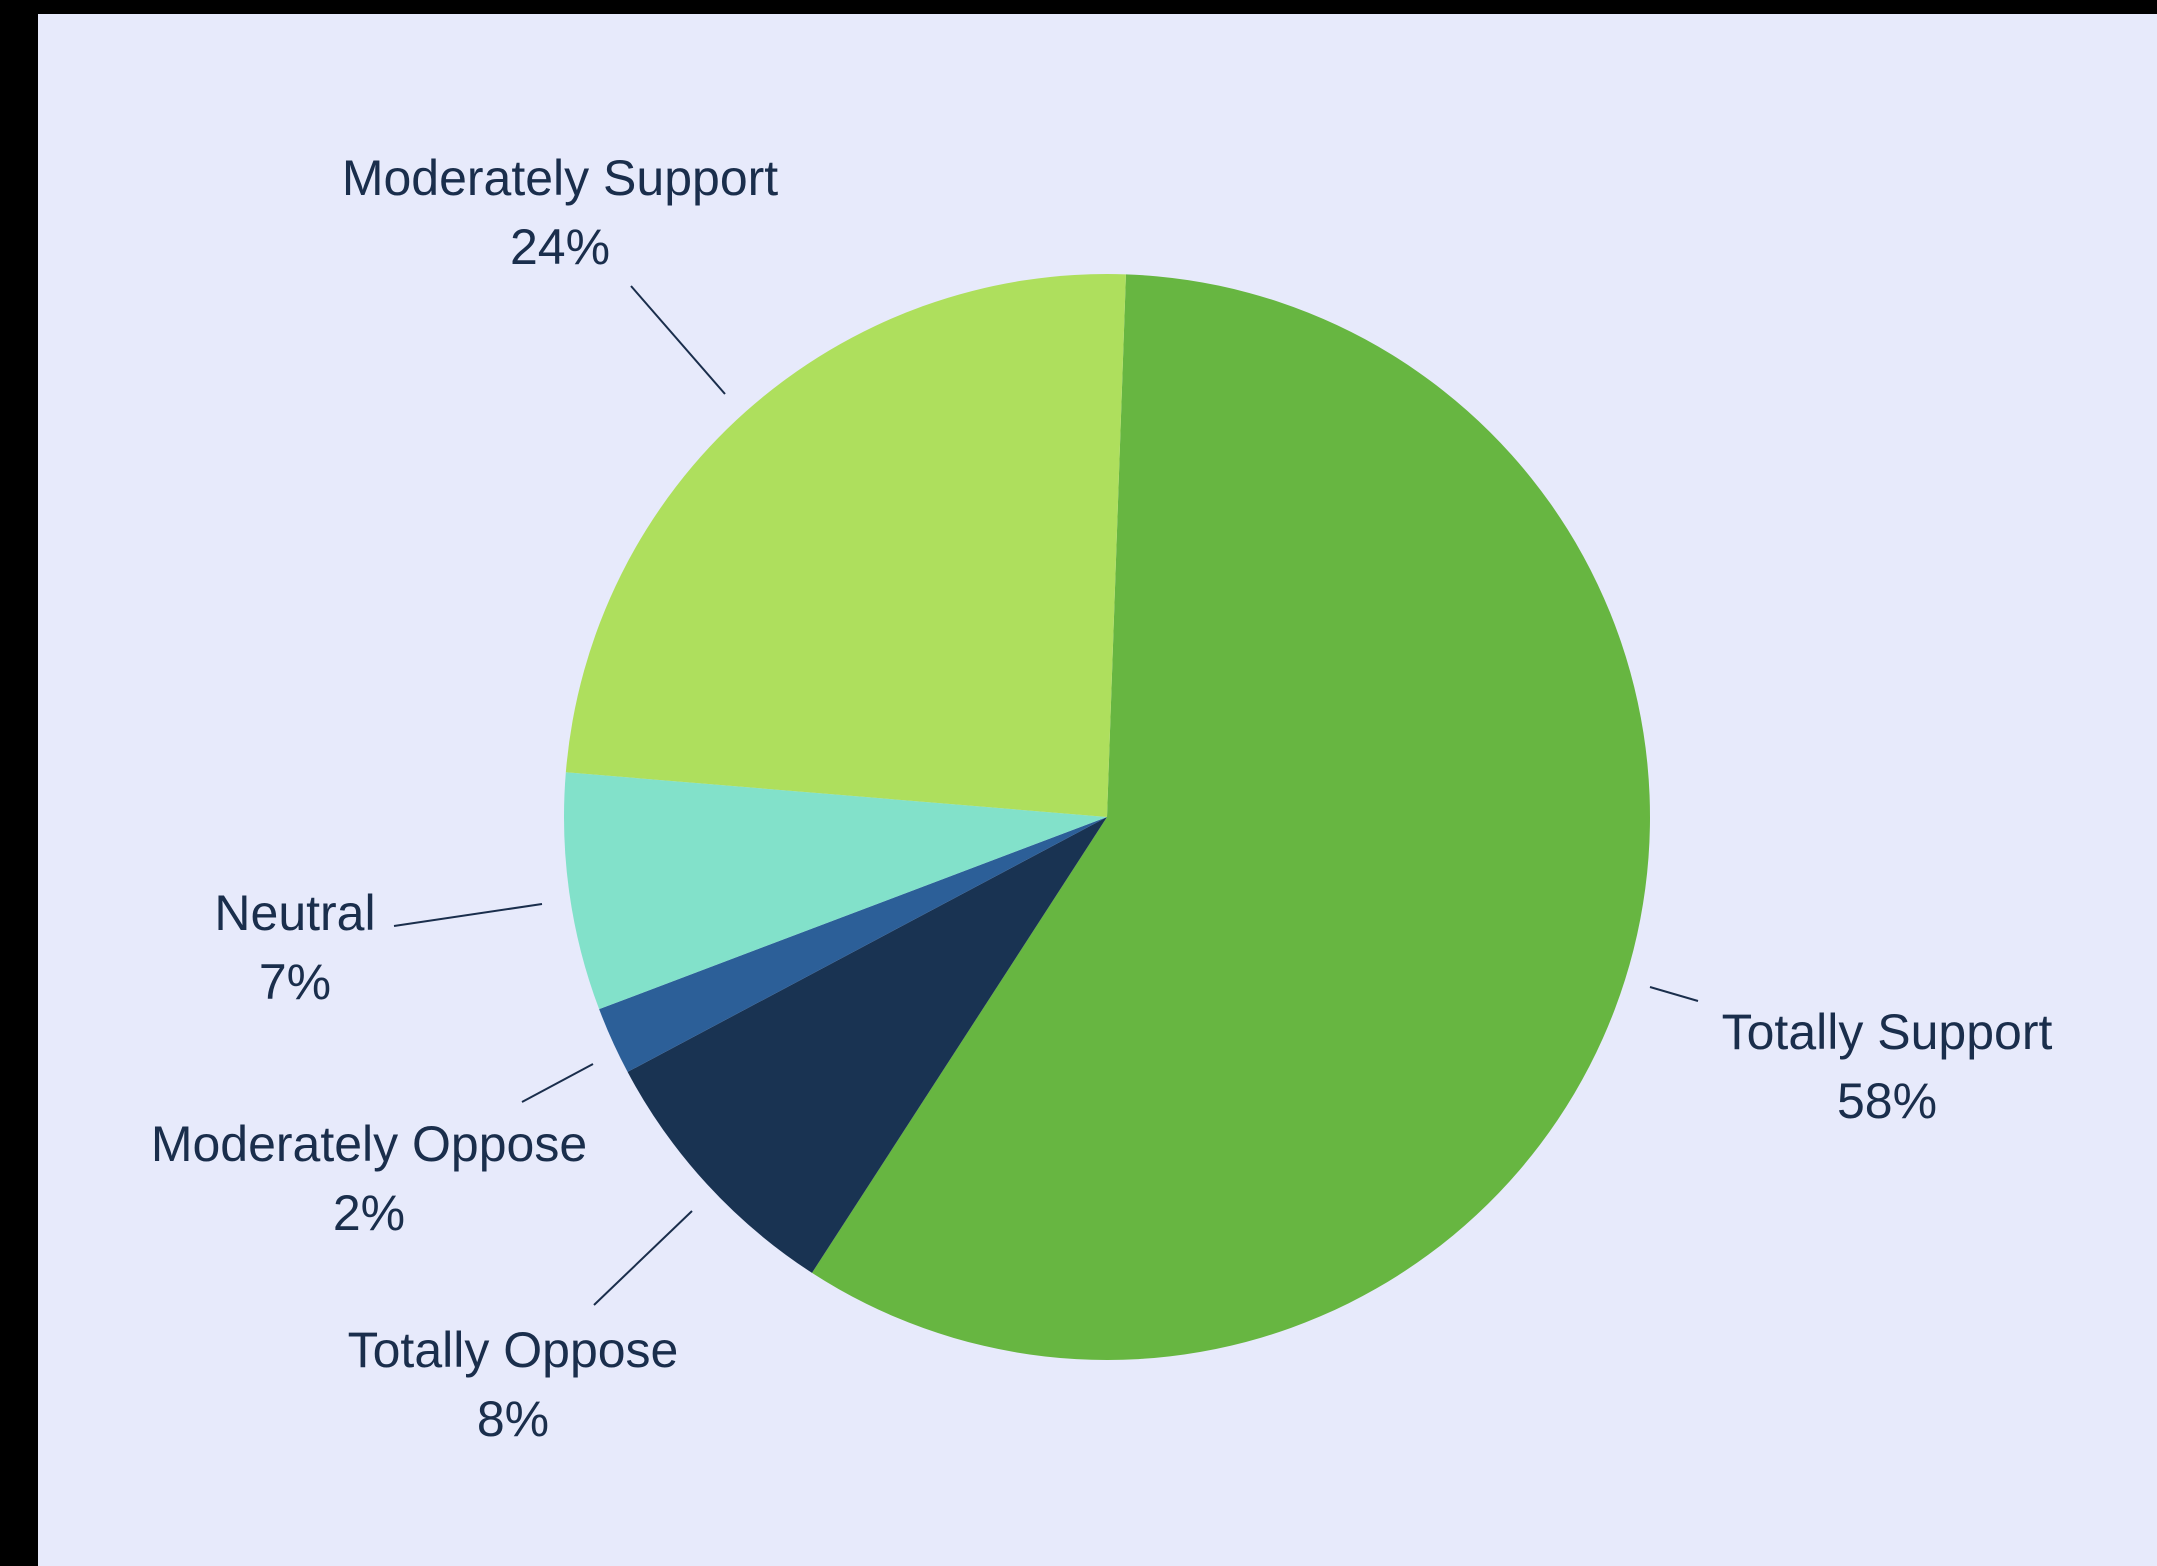  I want to click on pie-slice-totally-oppose, so click(867, 1045).